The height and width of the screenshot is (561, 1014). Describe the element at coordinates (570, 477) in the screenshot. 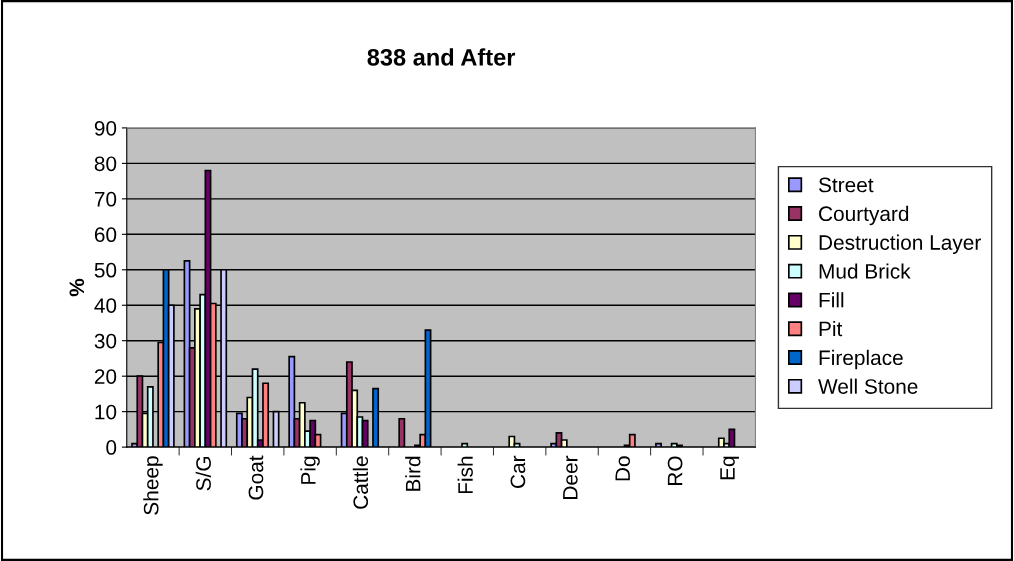

I see `x-tick-label: Deer` at that location.